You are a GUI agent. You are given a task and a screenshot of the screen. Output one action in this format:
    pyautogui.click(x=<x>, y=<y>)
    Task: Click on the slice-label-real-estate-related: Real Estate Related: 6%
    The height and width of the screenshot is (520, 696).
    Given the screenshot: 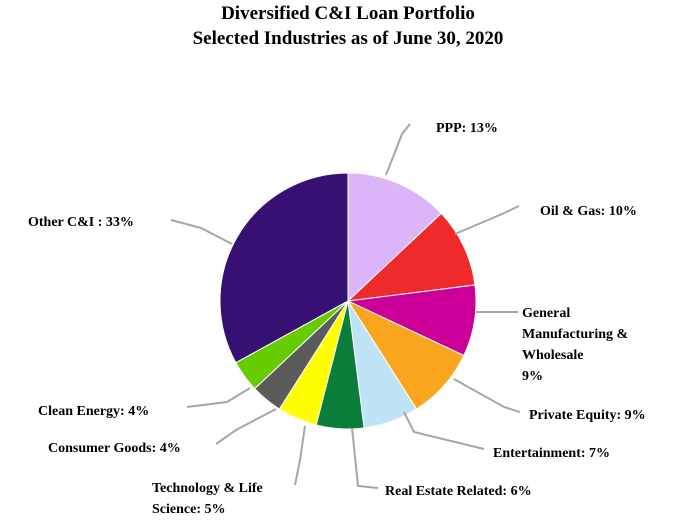 What is the action you would take?
    pyautogui.click(x=458, y=491)
    